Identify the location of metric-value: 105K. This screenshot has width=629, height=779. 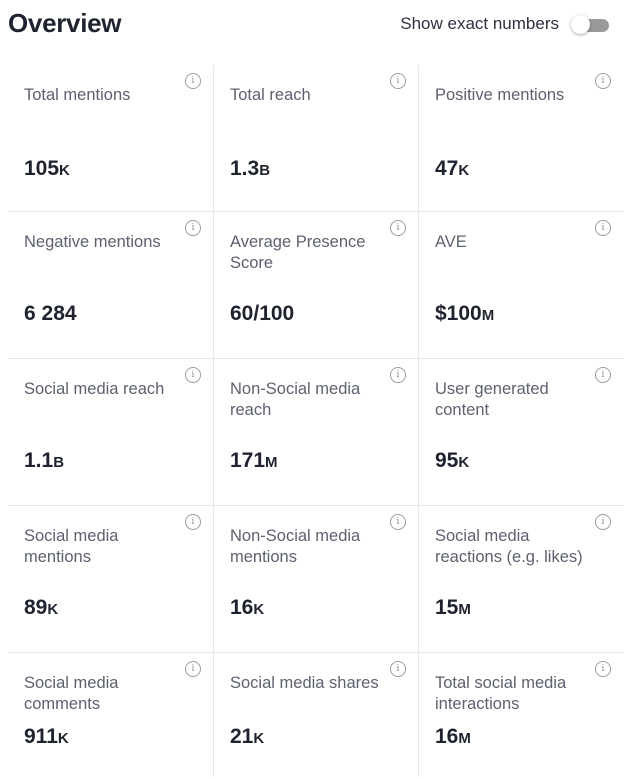
(47, 169).